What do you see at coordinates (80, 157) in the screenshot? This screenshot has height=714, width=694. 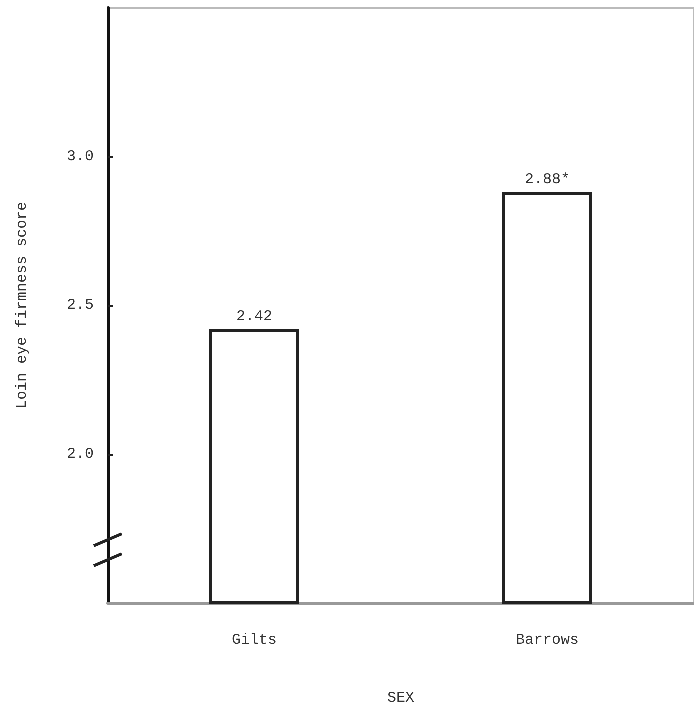 I see `y-tick-label: 3.0` at bounding box center [80, 157].